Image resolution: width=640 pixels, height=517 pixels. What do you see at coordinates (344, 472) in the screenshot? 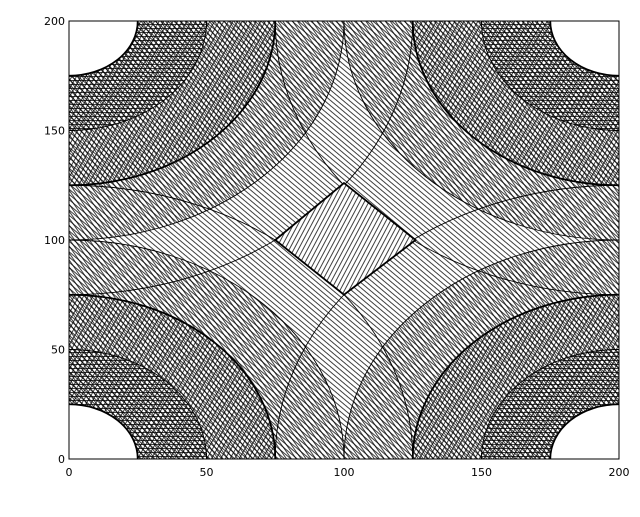
I see `x-tick-label-100: 100` at bounding box center [344, 472].